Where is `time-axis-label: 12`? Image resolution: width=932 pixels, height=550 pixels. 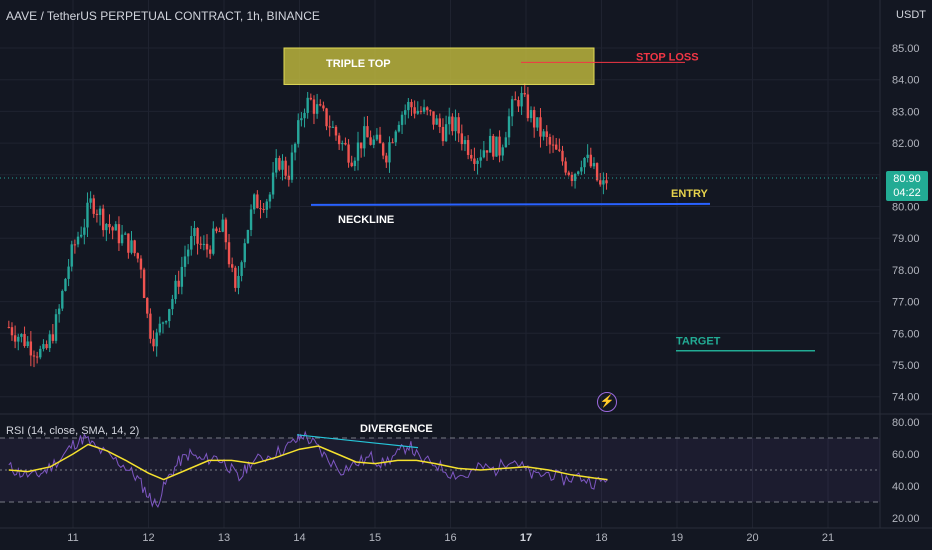
time-axis-label: 12 is located at coordinates (148, 538).